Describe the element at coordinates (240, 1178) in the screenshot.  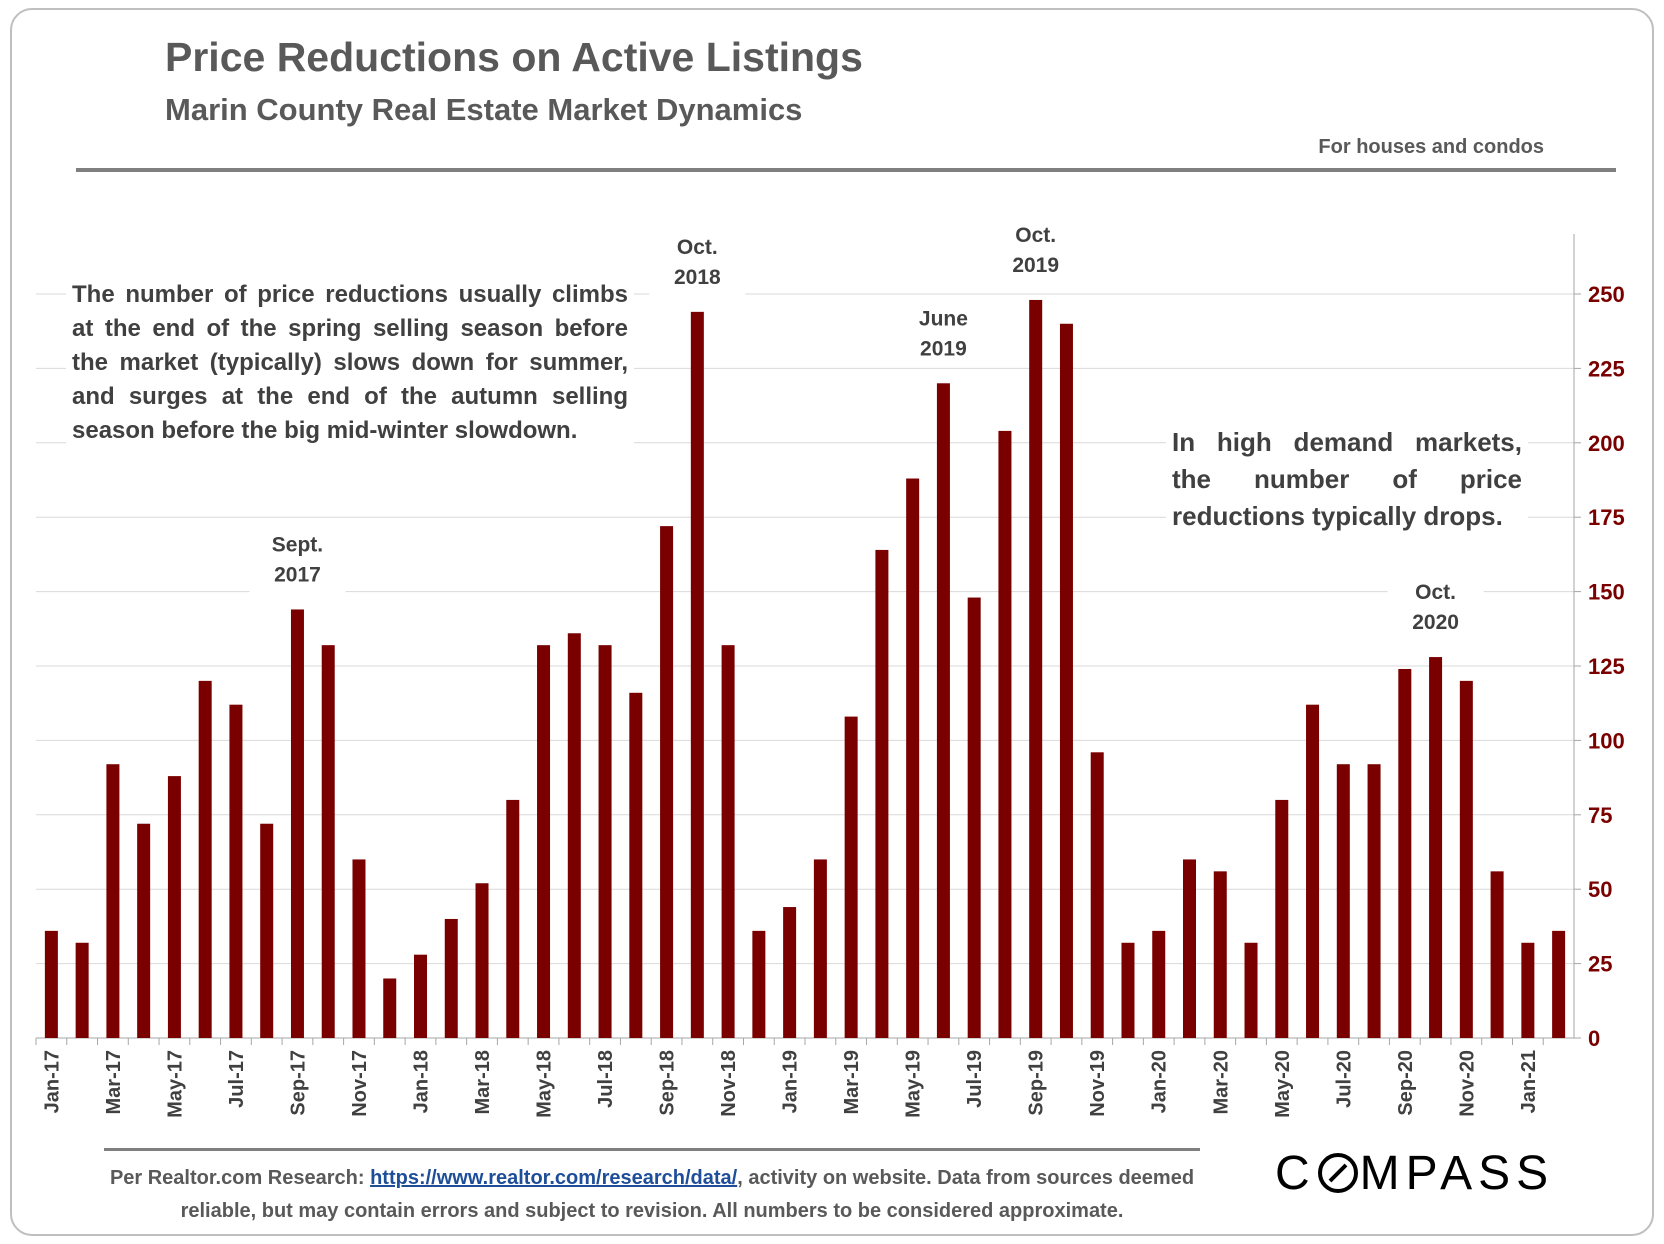
I see `footer-prefix: Per Realtor.com Research:` at that location.